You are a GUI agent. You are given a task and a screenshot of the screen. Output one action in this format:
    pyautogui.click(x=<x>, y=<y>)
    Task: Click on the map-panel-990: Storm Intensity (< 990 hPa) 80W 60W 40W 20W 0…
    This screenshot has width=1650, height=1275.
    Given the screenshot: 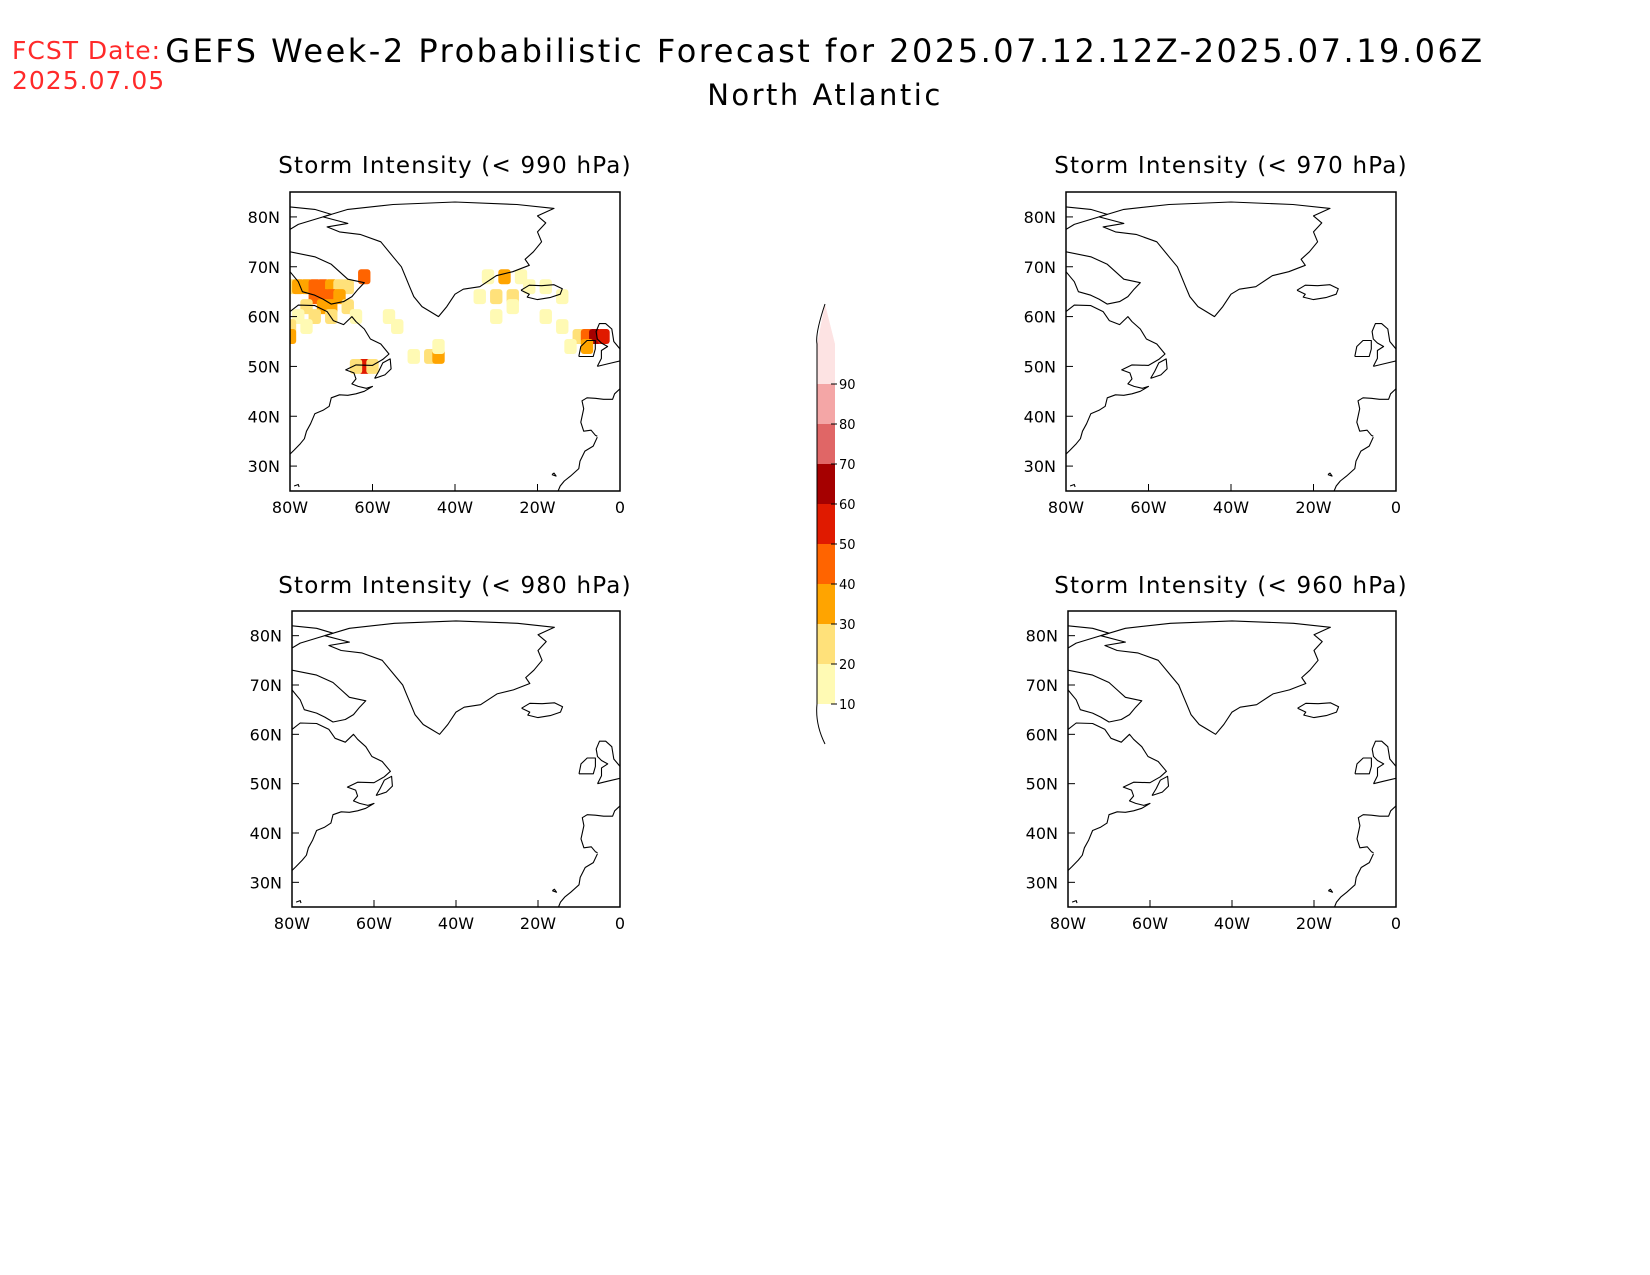 What is the action you would take?
    pyautogui.click(x=440, y=335)
    